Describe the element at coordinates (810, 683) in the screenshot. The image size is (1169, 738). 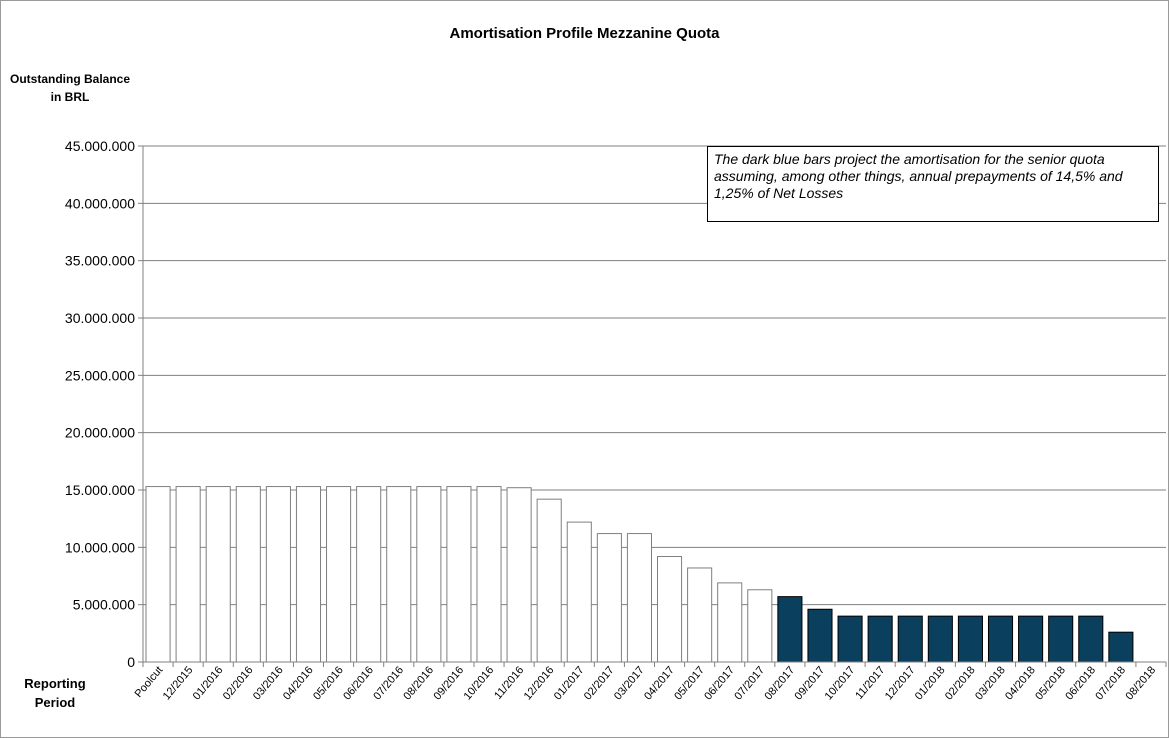
I see `x-tick-label: 09/2017` at that location.